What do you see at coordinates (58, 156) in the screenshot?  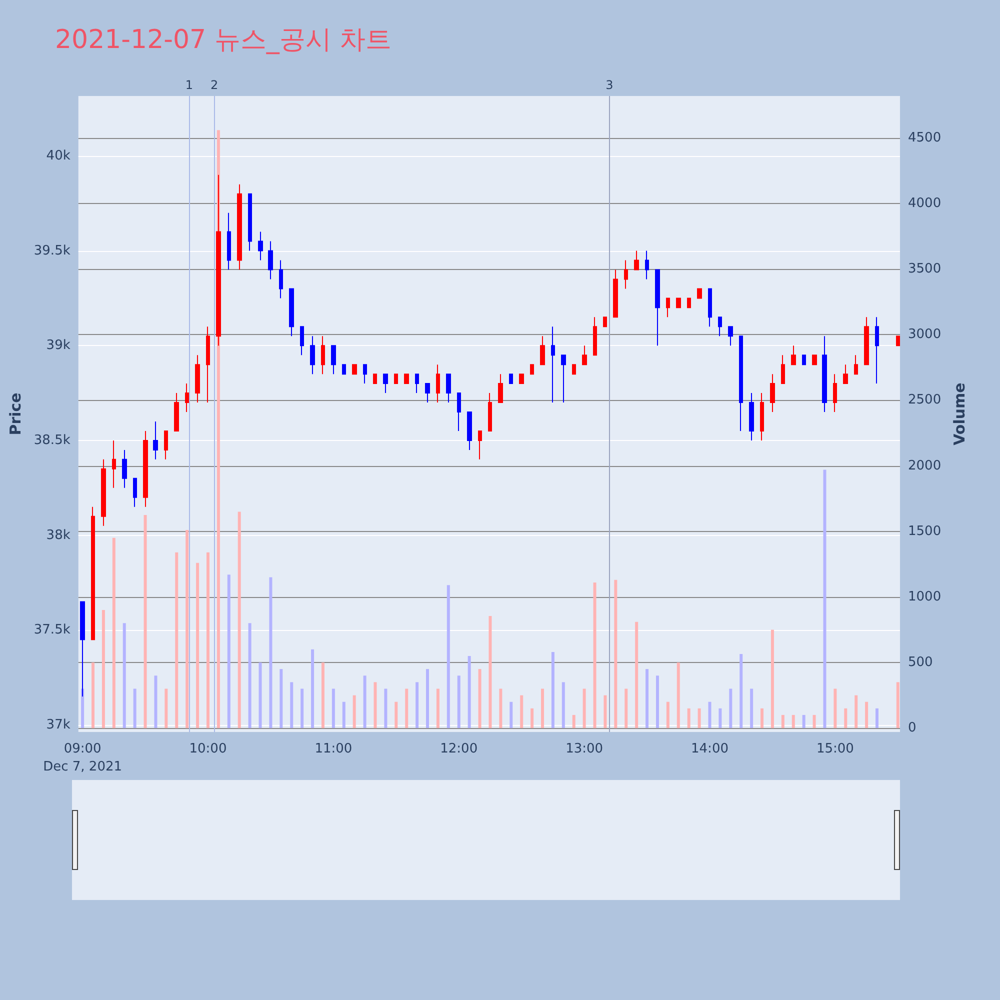 I see `y-tick-label: 40k` at bounding box center [58, 156].